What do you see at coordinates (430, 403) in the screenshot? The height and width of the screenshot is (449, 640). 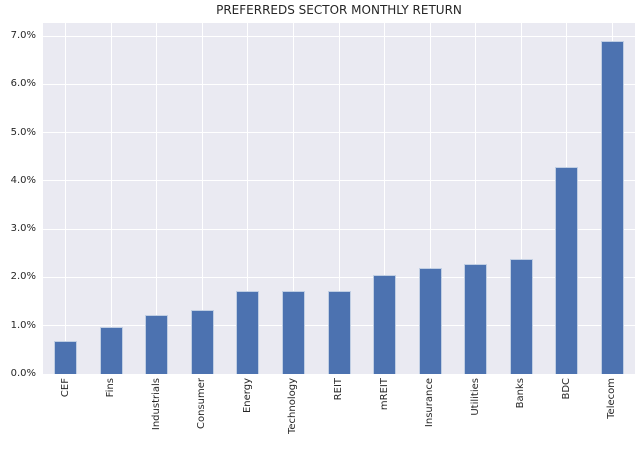 I see `x-tick-label-insurance: Insurance` at bounding box center [430, 403].